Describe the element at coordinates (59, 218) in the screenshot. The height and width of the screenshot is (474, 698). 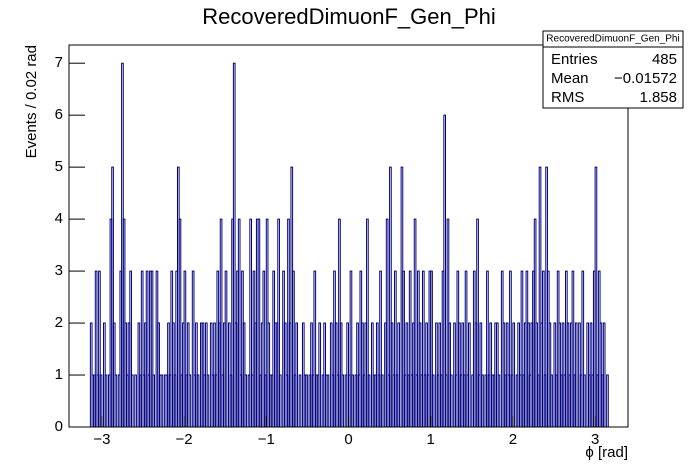
I see `y-tick-label: 4` at that location.